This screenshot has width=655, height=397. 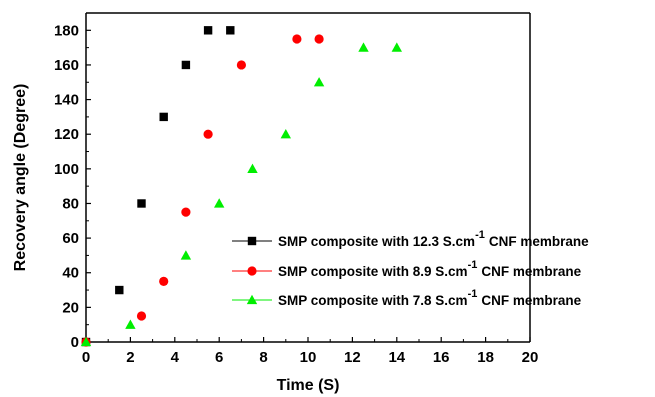 I want to click on y-tick-label: 140, so click(x=66, y=100).